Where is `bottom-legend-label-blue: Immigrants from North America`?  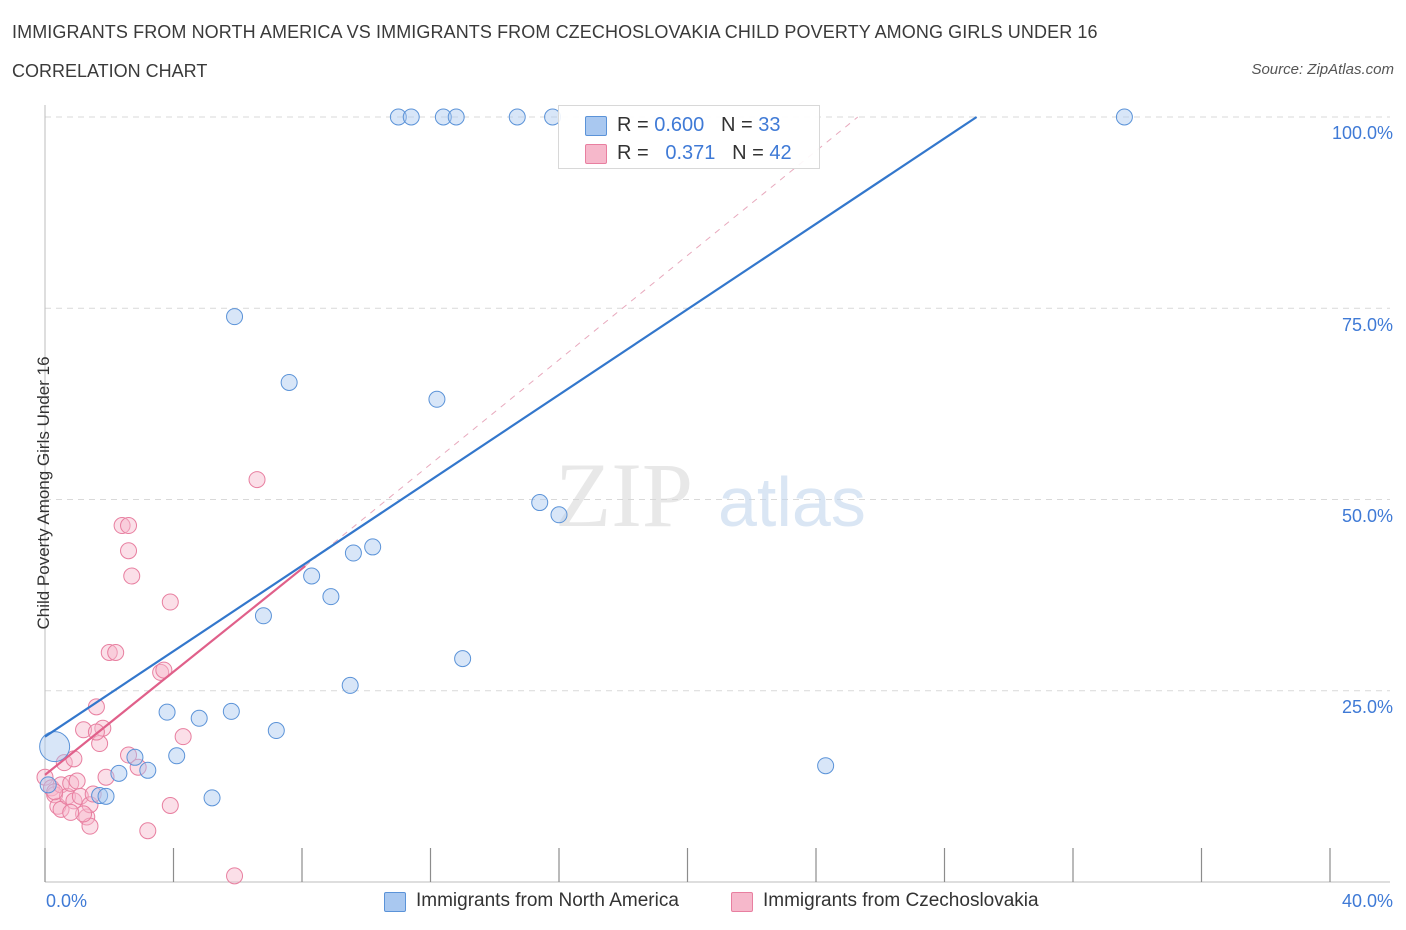 bottom-legend-label-blue: Immigrants from North America is located at coordinates (547, 900).